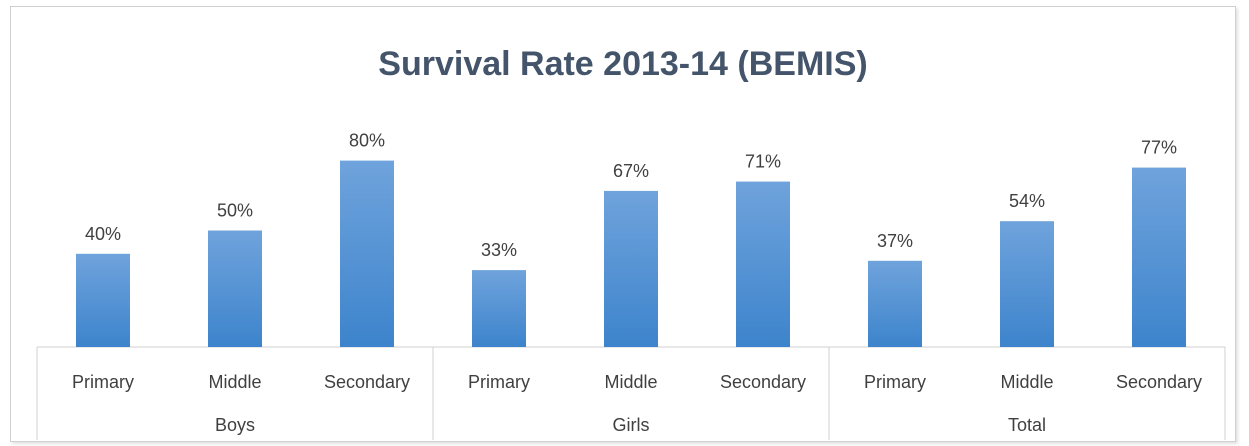 The height and width of the screenshot is (446, 1249). Describe the element at coordinates (1159, 148) in the screenshot. I see `data-label: 77%` at that location.